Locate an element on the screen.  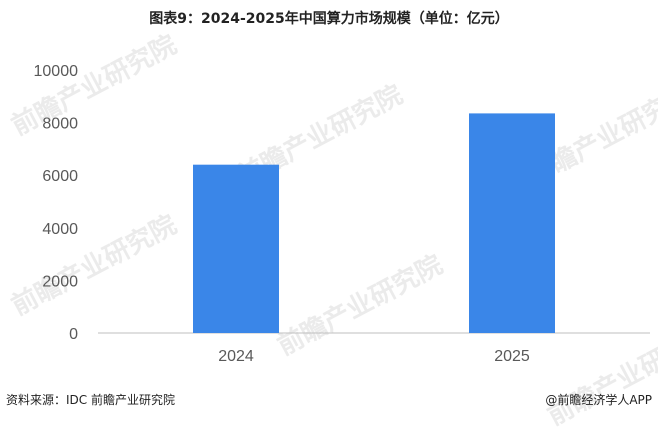
y-tick-label: 10000 is located at coordinates (56, 71).